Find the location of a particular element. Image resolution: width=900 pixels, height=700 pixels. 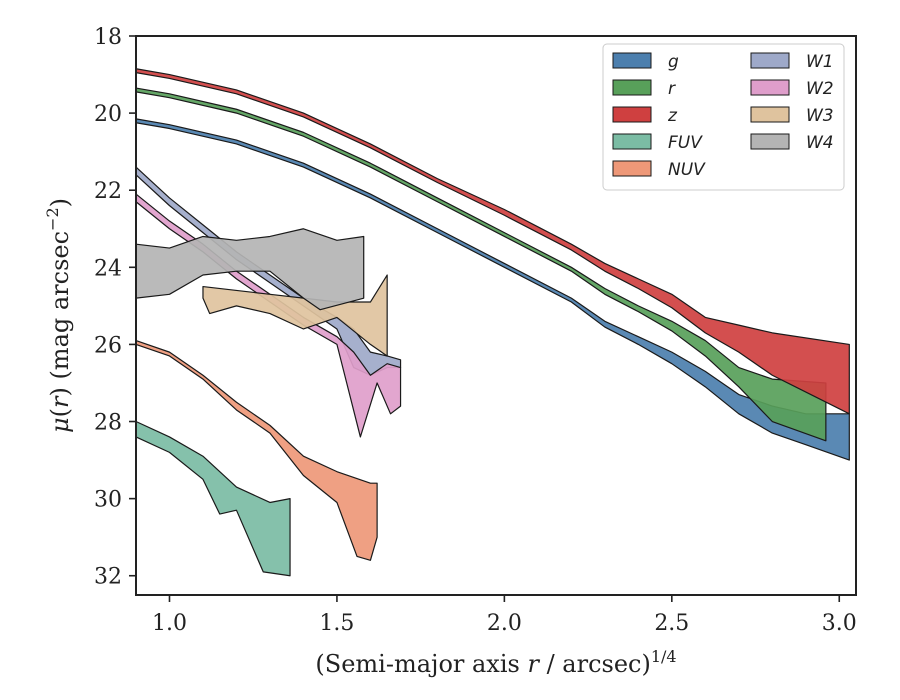

band-w3 is located at coordinates (295, 315).